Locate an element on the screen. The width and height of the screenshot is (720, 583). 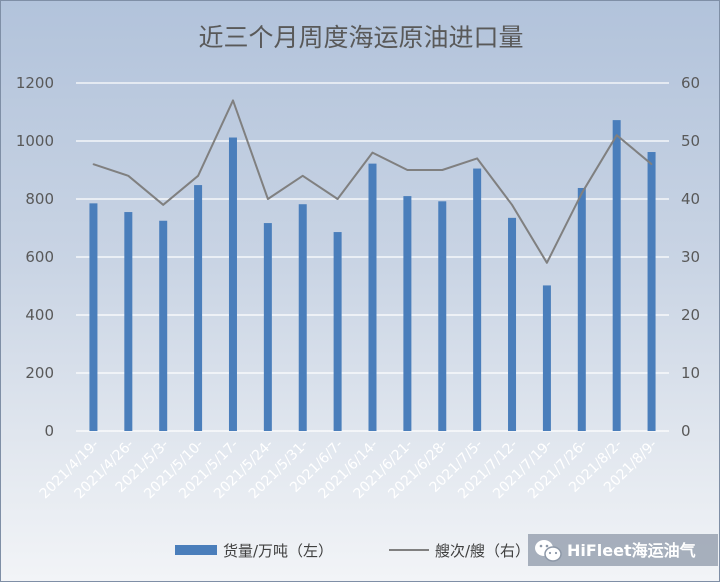
right-axis-ticks: 0 10 20 30 40 50 60 is located at coordinates (690, 257).